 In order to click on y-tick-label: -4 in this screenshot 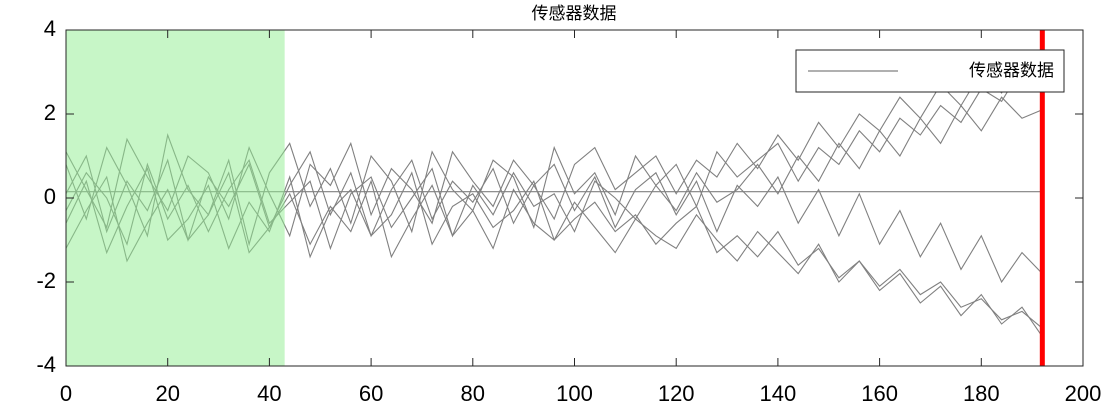, I will do `click(46, 364)`.